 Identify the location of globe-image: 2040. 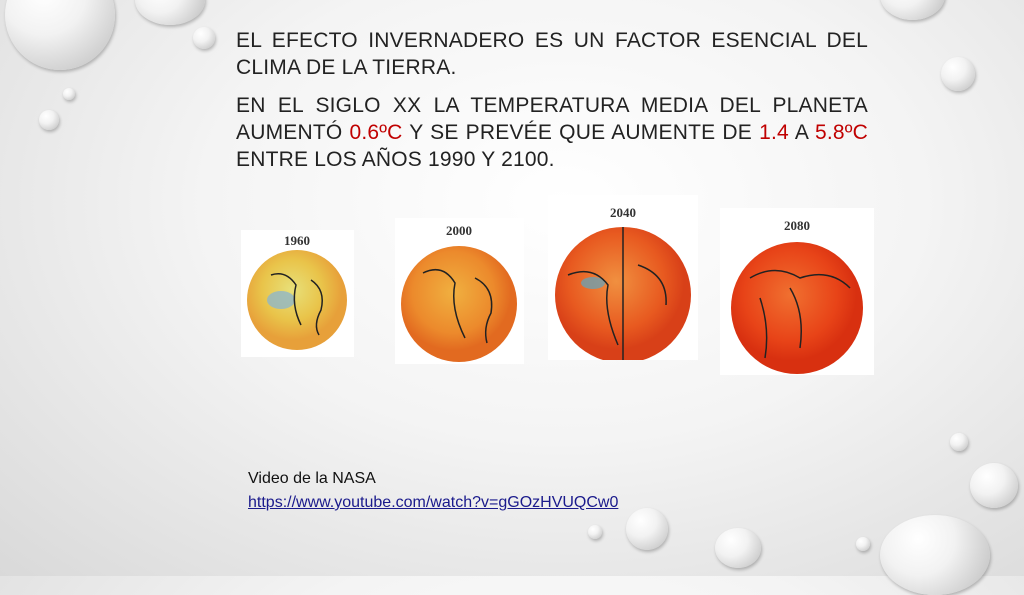
(623, 277).